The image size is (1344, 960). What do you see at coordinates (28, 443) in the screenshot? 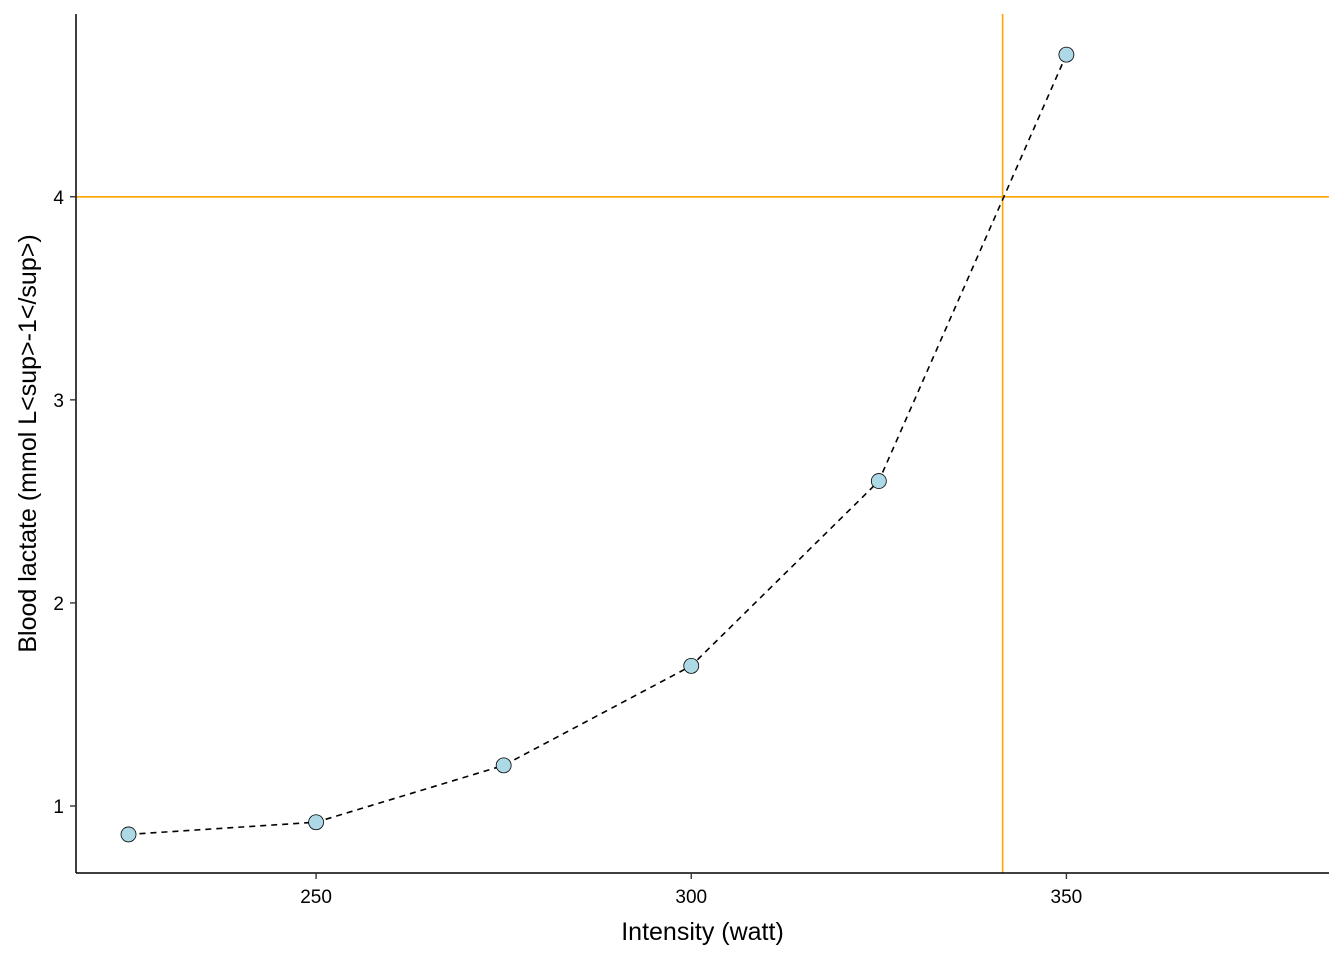
I see `y-axis-title: Blood lactate (mmol L<sup>-1</sup>)` at bounding box center [28, 443].